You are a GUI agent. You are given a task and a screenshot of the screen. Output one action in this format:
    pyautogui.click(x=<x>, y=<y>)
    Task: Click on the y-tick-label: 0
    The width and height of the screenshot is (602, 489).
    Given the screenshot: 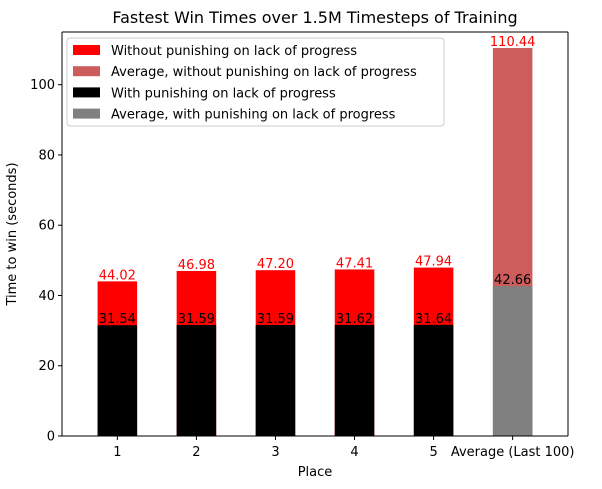 What is the action you would take?
    pyautogui.click(x=51, y=437)
    